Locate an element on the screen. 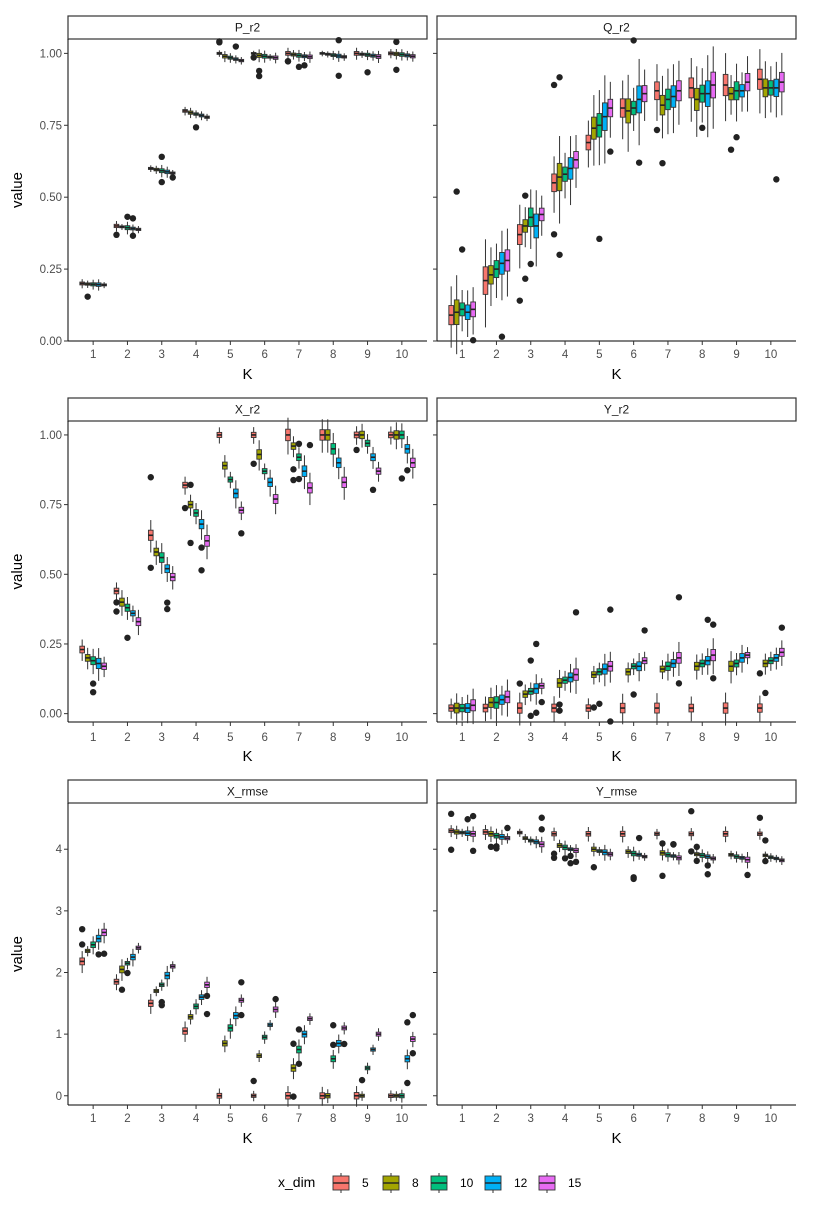 This screenshot has width=813, height=1219. y-tick-label: 0.25 is located at coordinates (51, 645).